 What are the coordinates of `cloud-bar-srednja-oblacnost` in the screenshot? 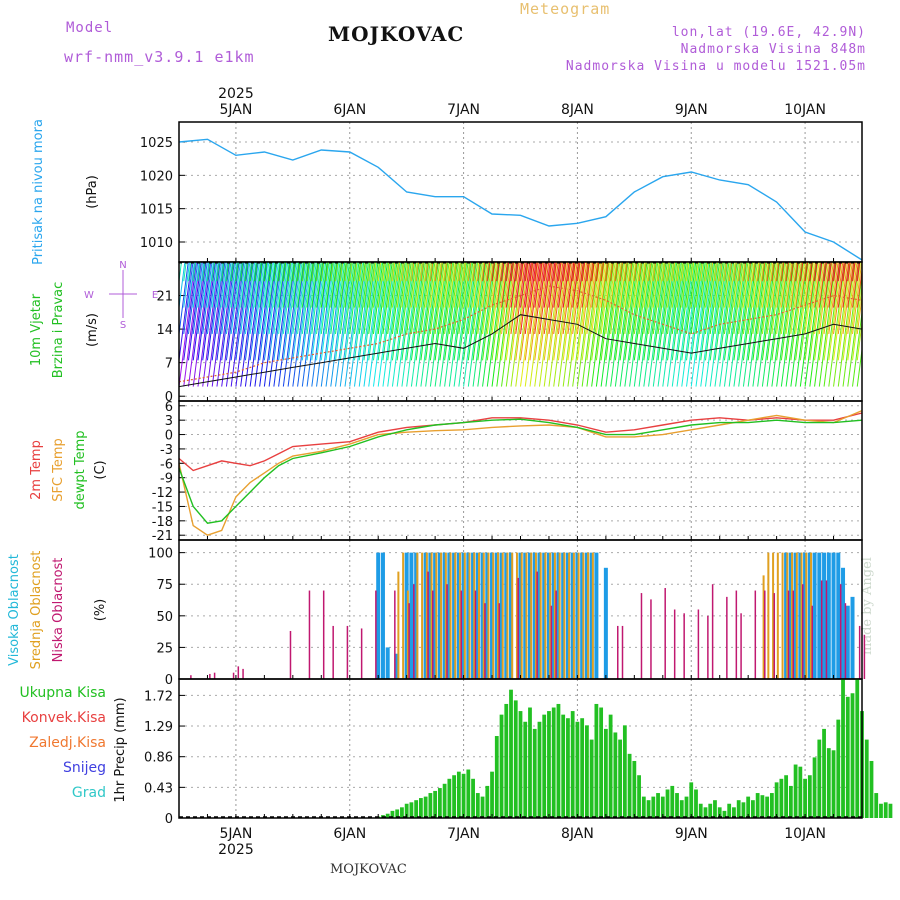 It's located at (398, 625).